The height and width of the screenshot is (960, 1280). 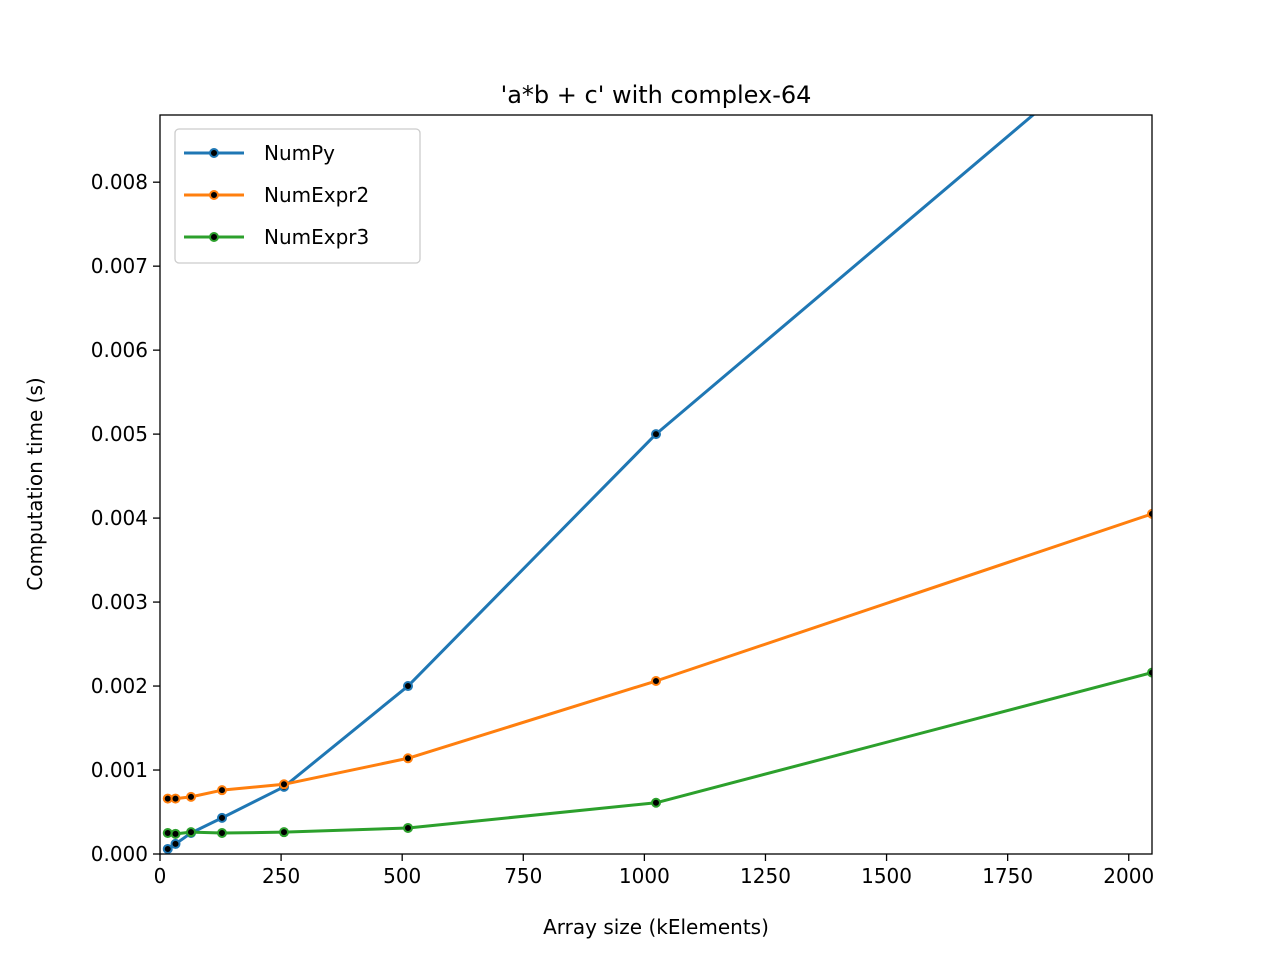 I want to click on x-axis-label: Array size (kElements), so click(x=656, y=927).